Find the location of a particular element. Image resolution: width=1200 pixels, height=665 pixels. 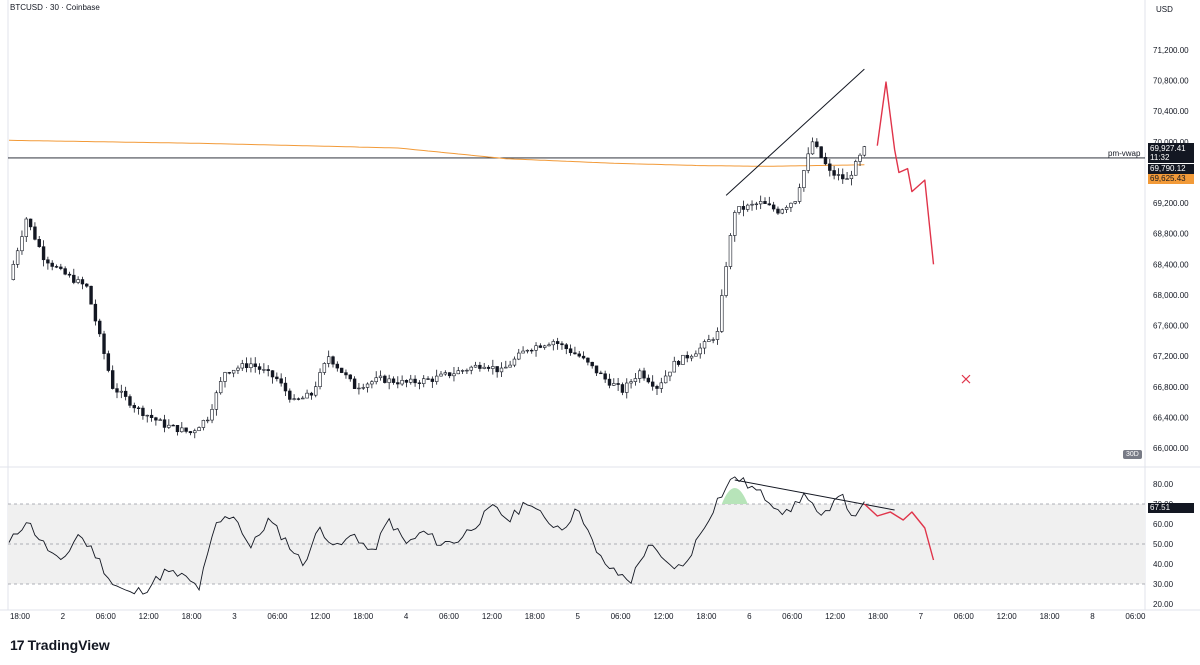

currency-label: USD is located at coordinates (1164, 9).